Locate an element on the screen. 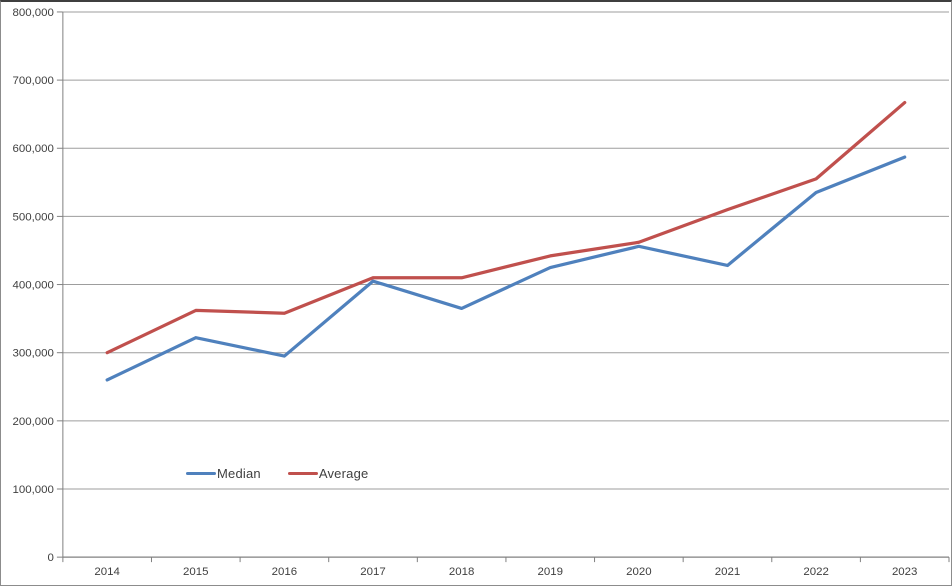 This screenshot has width=952, height=586. y-axis-label: 0 is located at coordinates (51, 558).